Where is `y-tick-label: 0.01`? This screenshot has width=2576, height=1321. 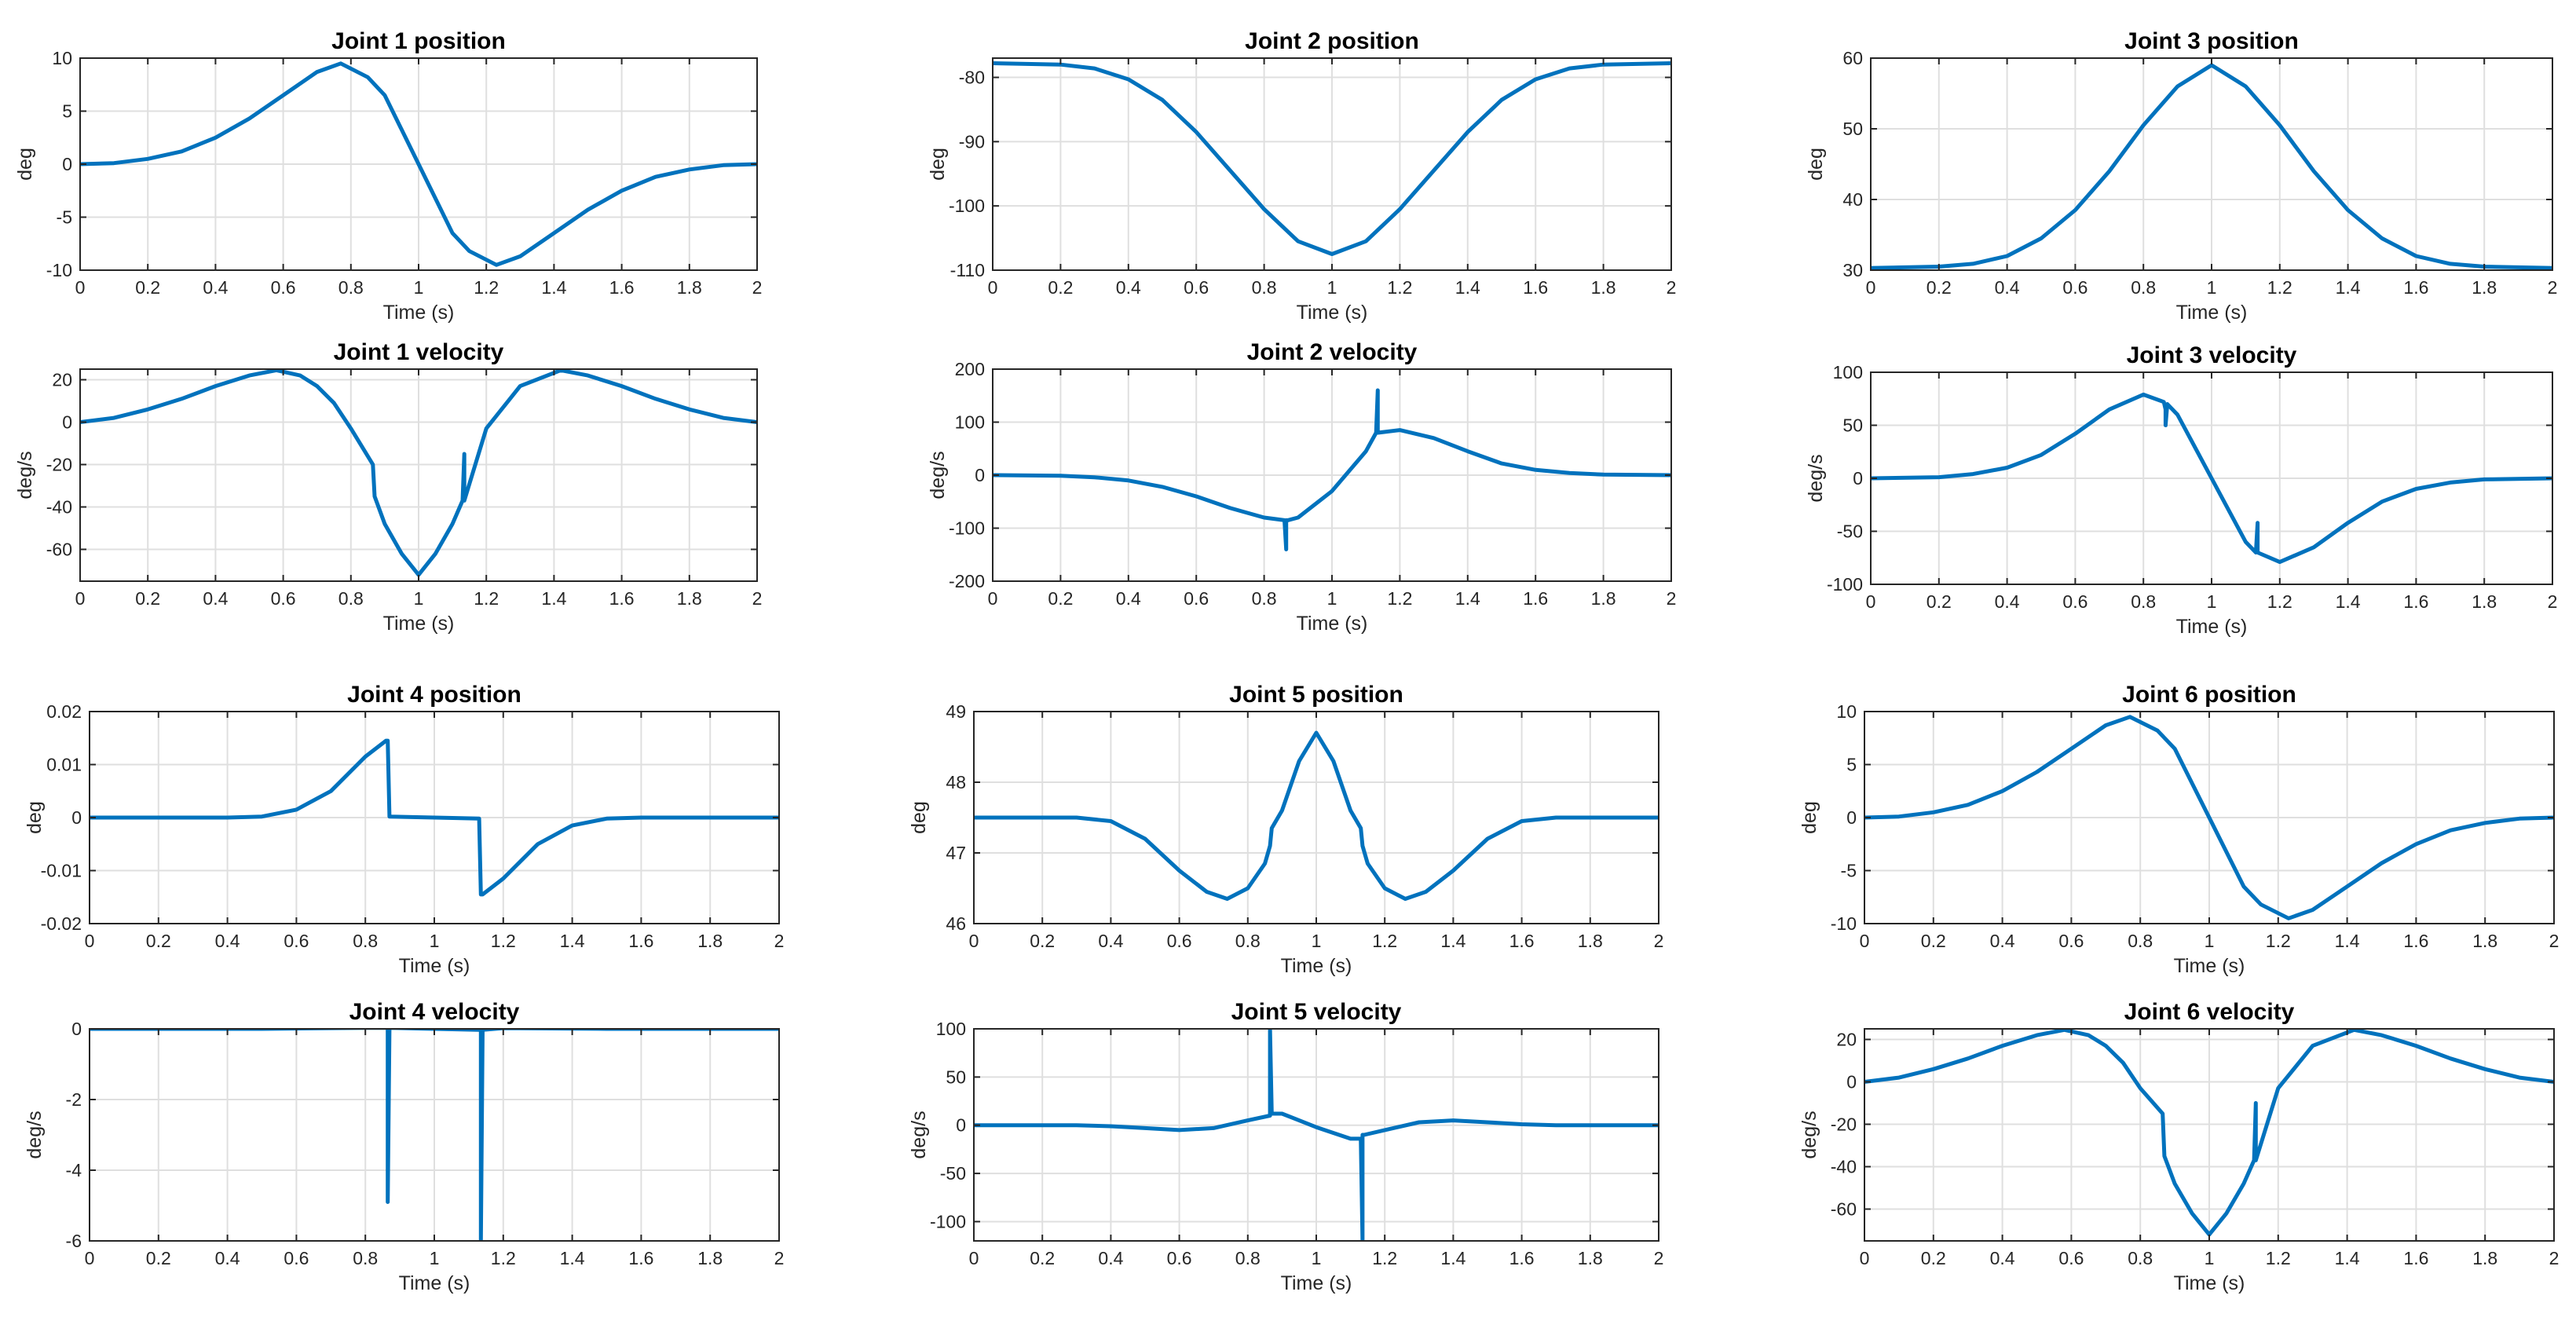
y-tick-label: 0.01 is located at coordinates (64, 765).